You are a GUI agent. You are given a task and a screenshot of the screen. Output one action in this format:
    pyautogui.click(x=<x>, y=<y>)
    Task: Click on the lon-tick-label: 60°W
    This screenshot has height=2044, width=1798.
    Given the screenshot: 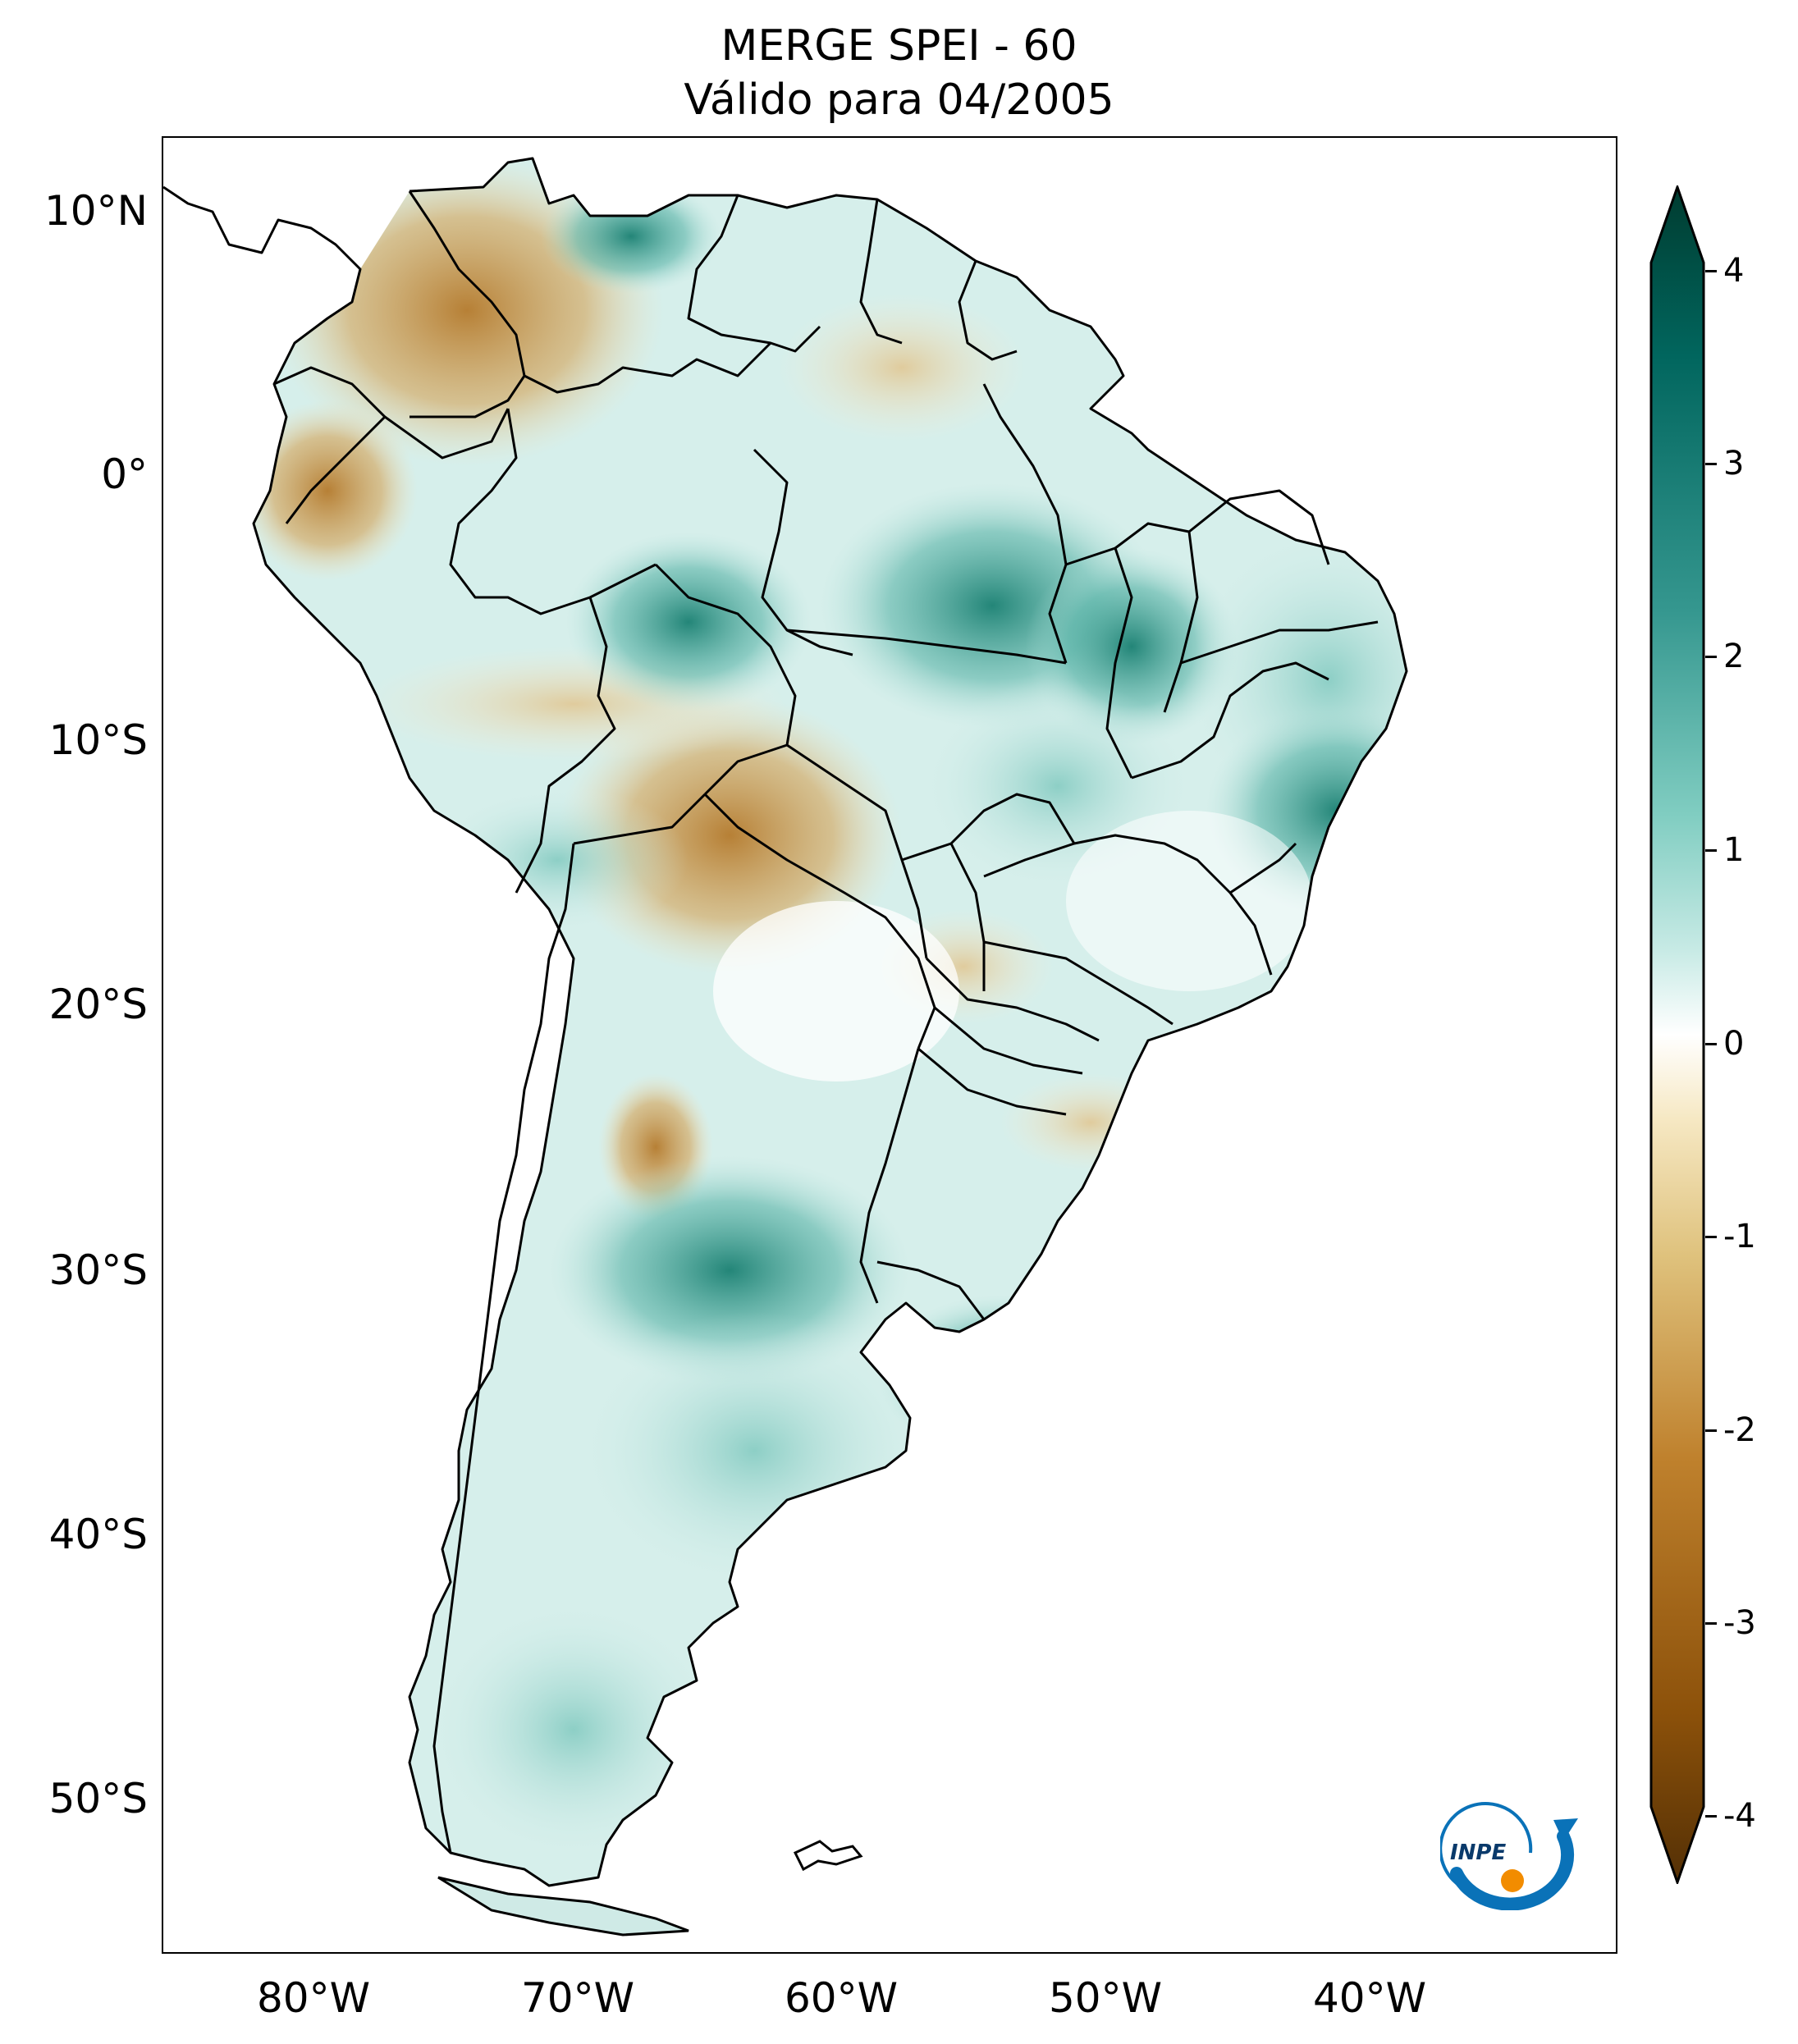 What is the action you would take?
    pyautogui.click(x=841, y=1998)
    